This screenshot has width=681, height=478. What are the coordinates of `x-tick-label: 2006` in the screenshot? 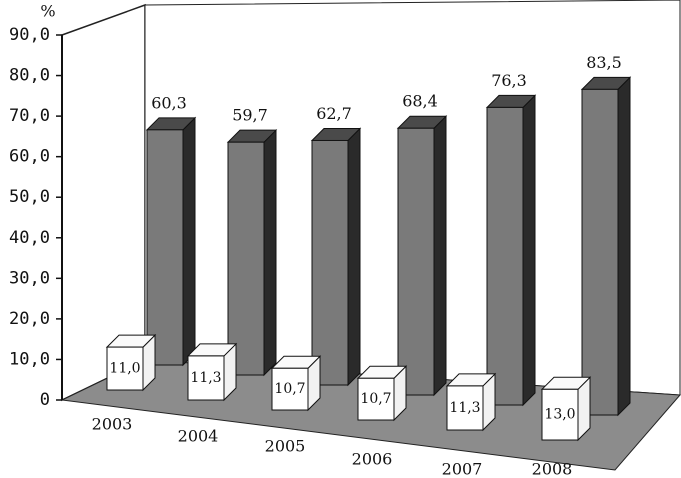 It's located at (372, 459).